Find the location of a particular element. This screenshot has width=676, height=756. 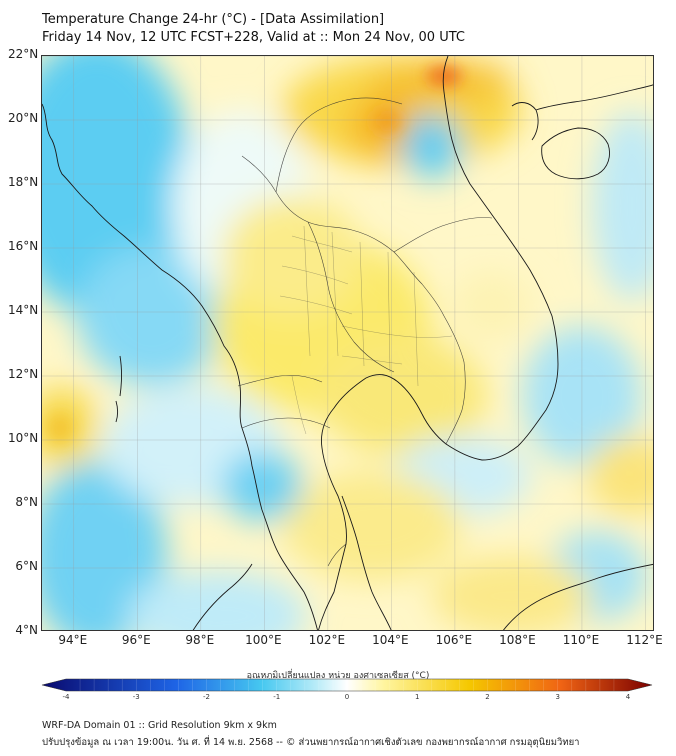

lon-tick-label: 94°E is located at coordinates (73, 640).